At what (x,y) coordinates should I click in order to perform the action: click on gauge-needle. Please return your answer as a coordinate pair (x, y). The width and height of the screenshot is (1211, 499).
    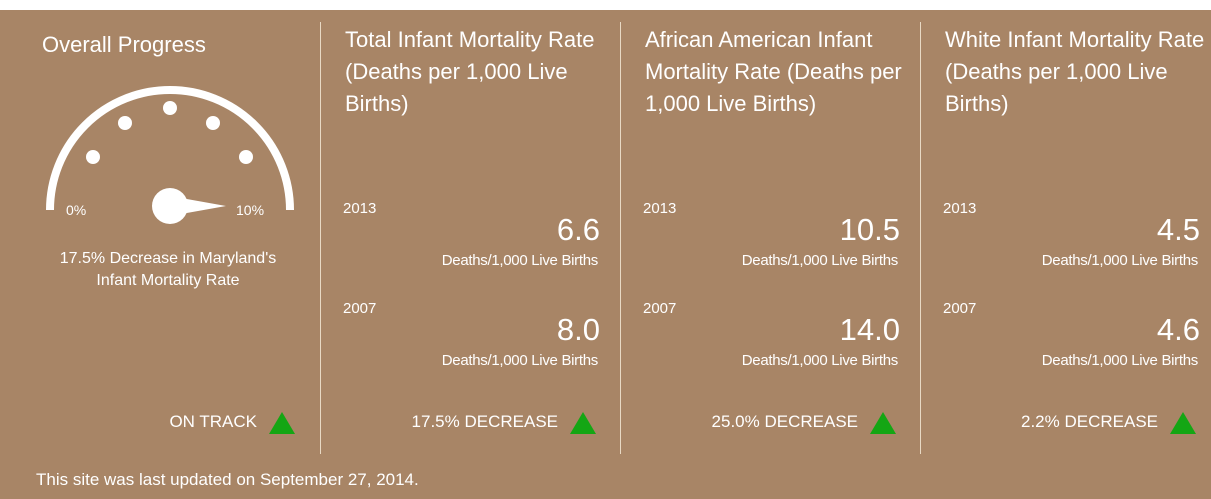
    Looking at the image, I should click on (198, 206).